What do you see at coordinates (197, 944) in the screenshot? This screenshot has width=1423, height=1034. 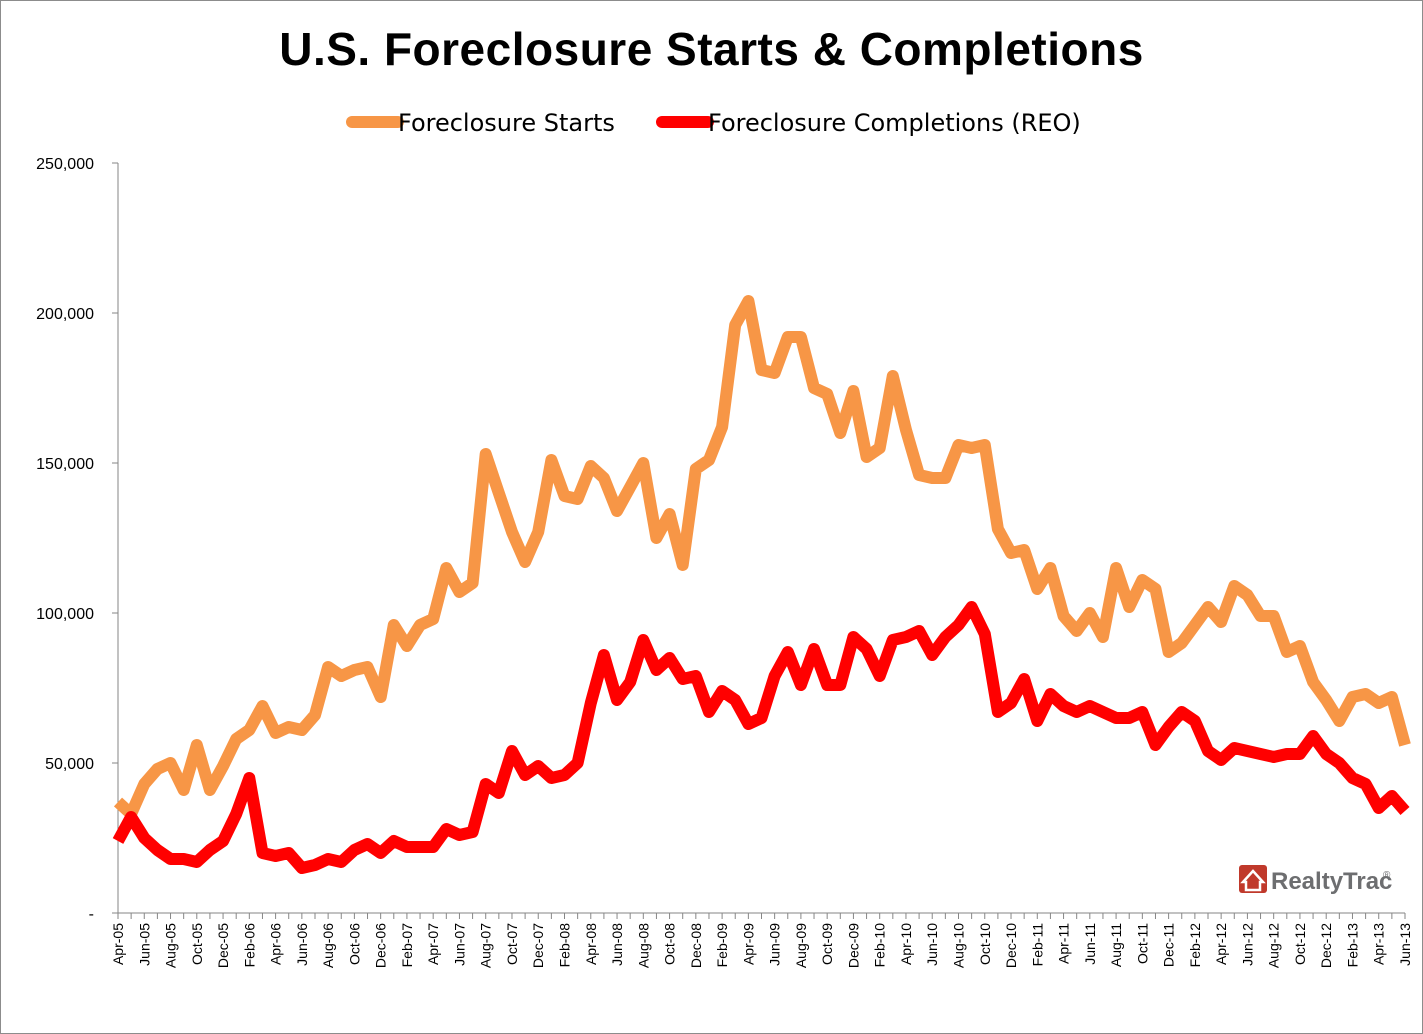 I see `x-tick-label: Oct-05` at bounding box center [197, 944].